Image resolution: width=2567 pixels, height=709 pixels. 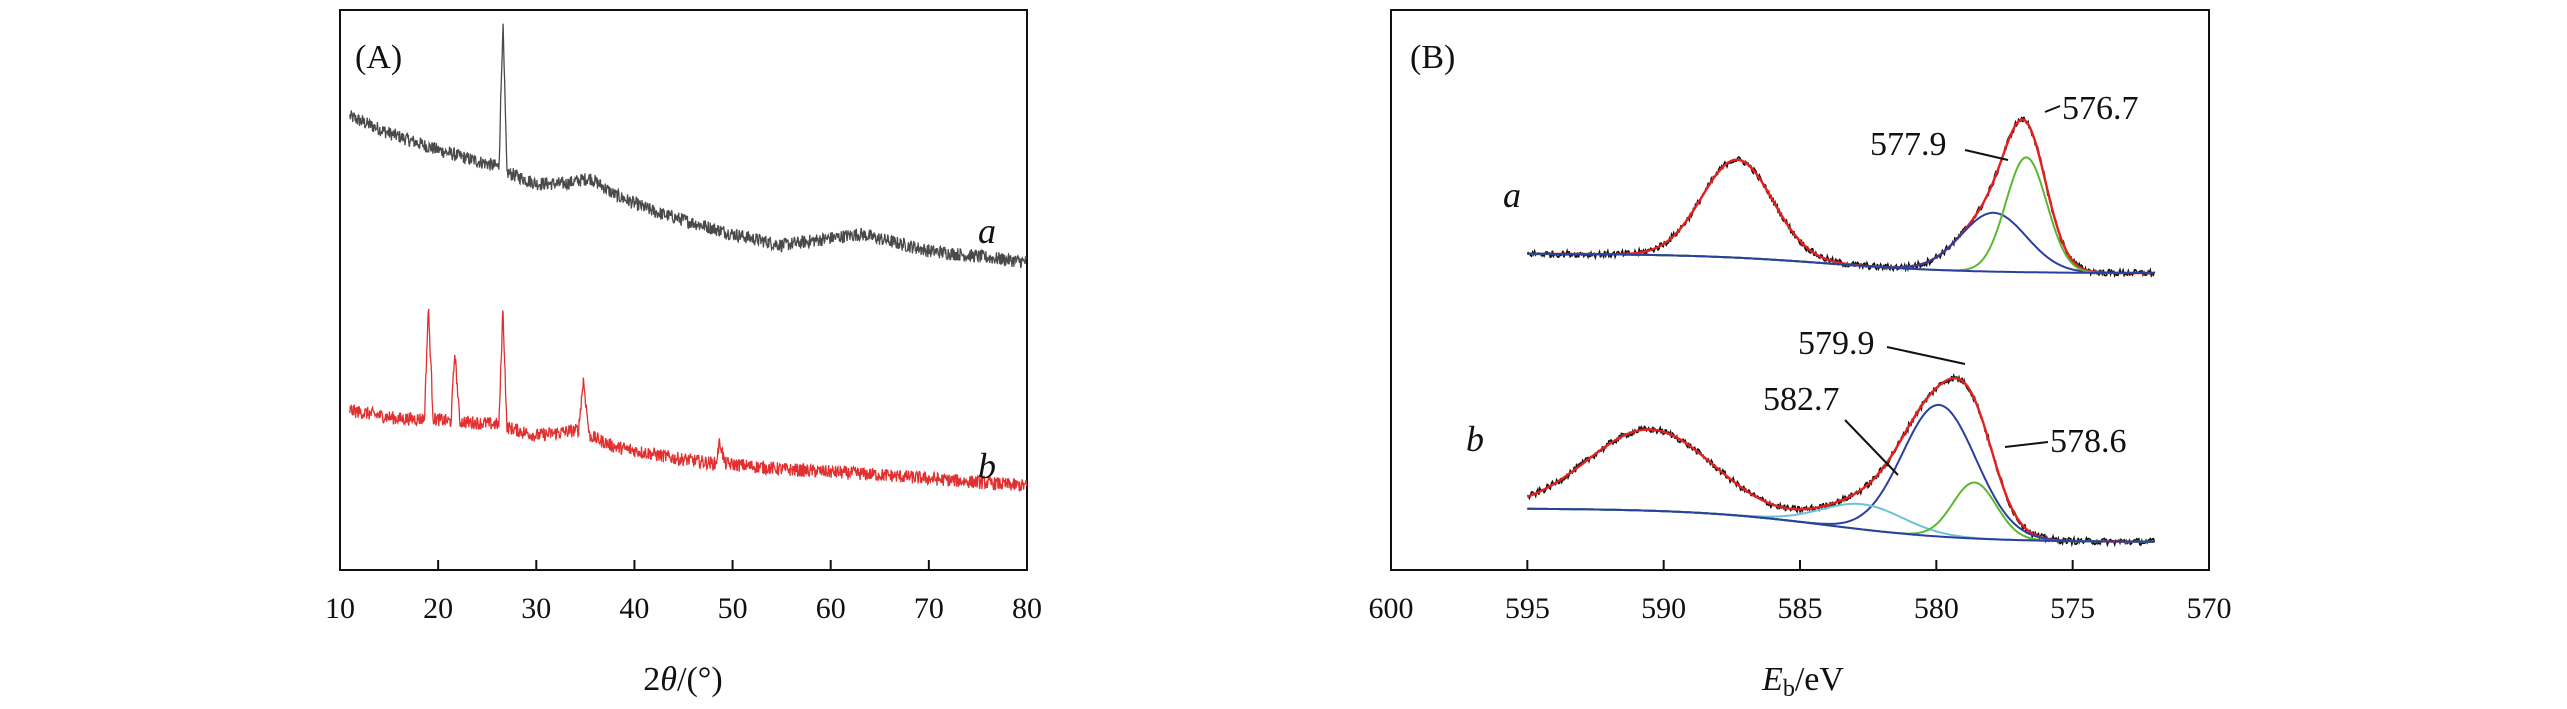 I want to click on panel-a-series-a, so click(x=688, y=146).